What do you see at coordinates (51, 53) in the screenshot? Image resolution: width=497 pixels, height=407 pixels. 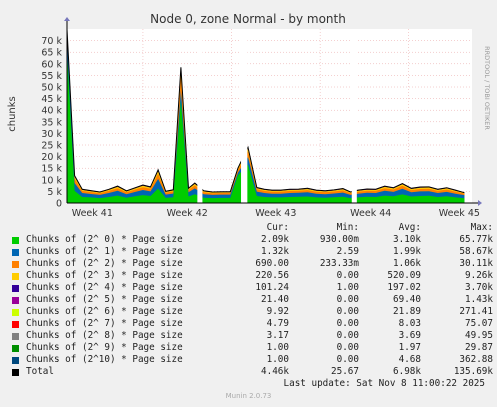 I see `y-tick-label: 65 k` at bounding box center [51, 53].